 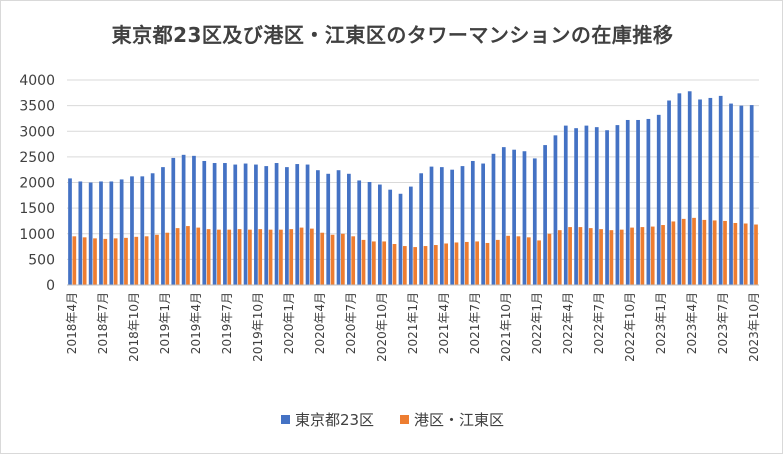 I want to click on x-tick-label: 2018年10月, so click(x=134, y=327).